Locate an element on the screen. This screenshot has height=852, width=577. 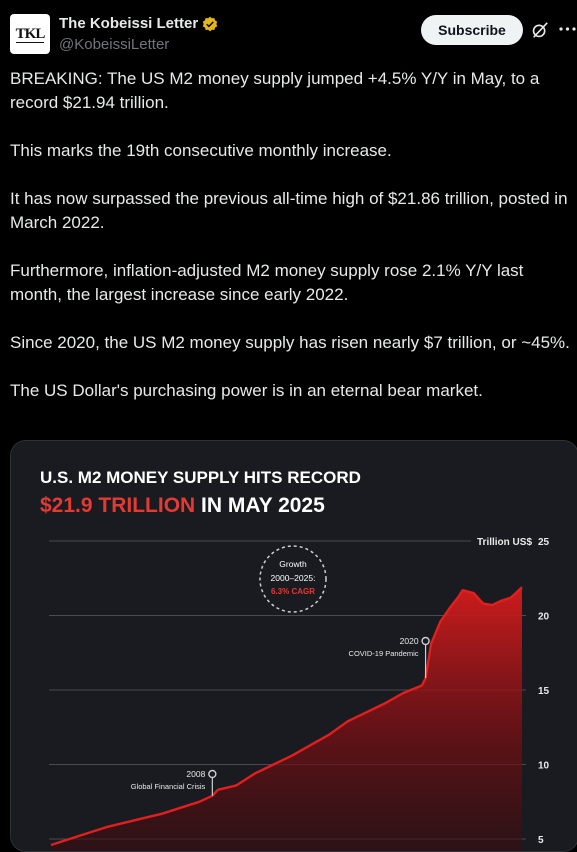
y-axis-unit-label: Trillion US$ is located at coordinates (504, 542).